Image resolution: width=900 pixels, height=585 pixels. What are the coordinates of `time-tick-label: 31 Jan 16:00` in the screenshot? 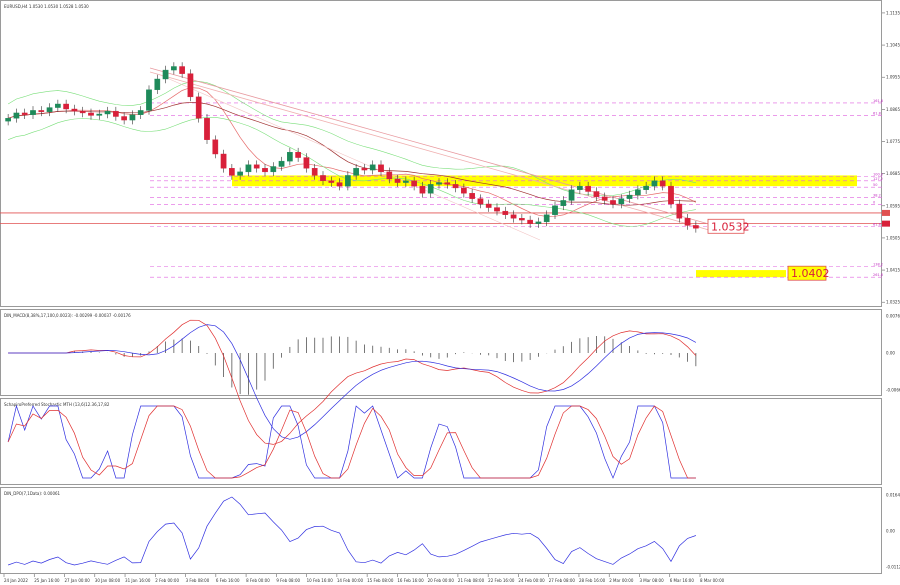 It's located at (138, 580).